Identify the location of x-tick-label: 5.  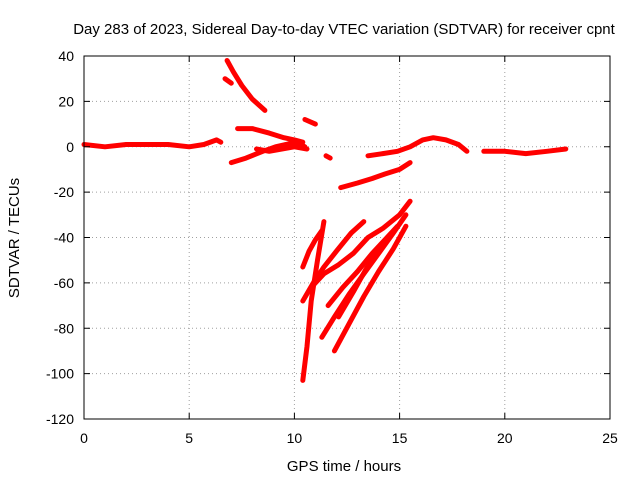
(189, 438).